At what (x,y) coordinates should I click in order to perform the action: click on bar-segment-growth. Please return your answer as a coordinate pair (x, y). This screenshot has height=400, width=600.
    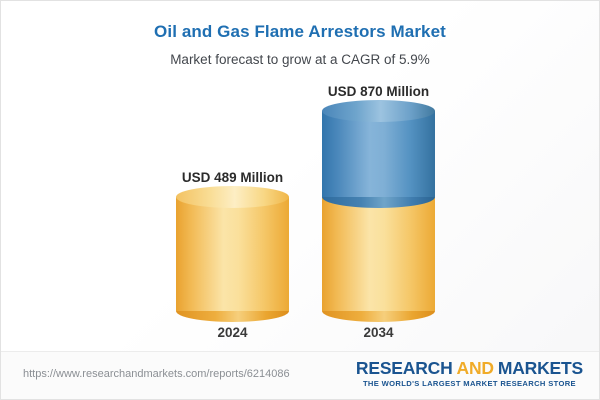
    Looking at the image, I should click on (378, 154).